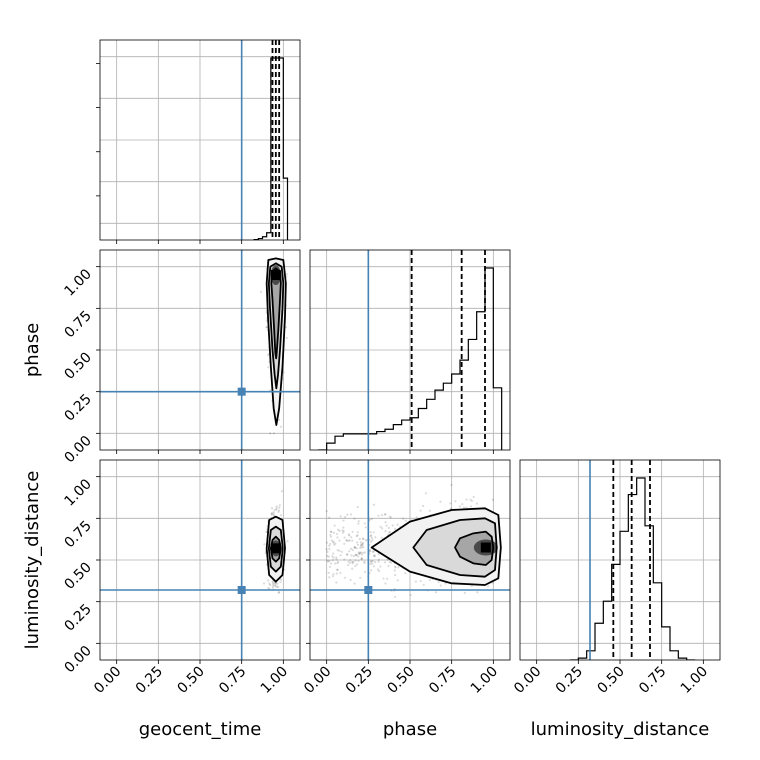 This screenshot has width=760, height=760. What do you see at coordinates (410, 358) in the screenshot?
I see `hist-phase-steps` at bounding box center [410, 358].